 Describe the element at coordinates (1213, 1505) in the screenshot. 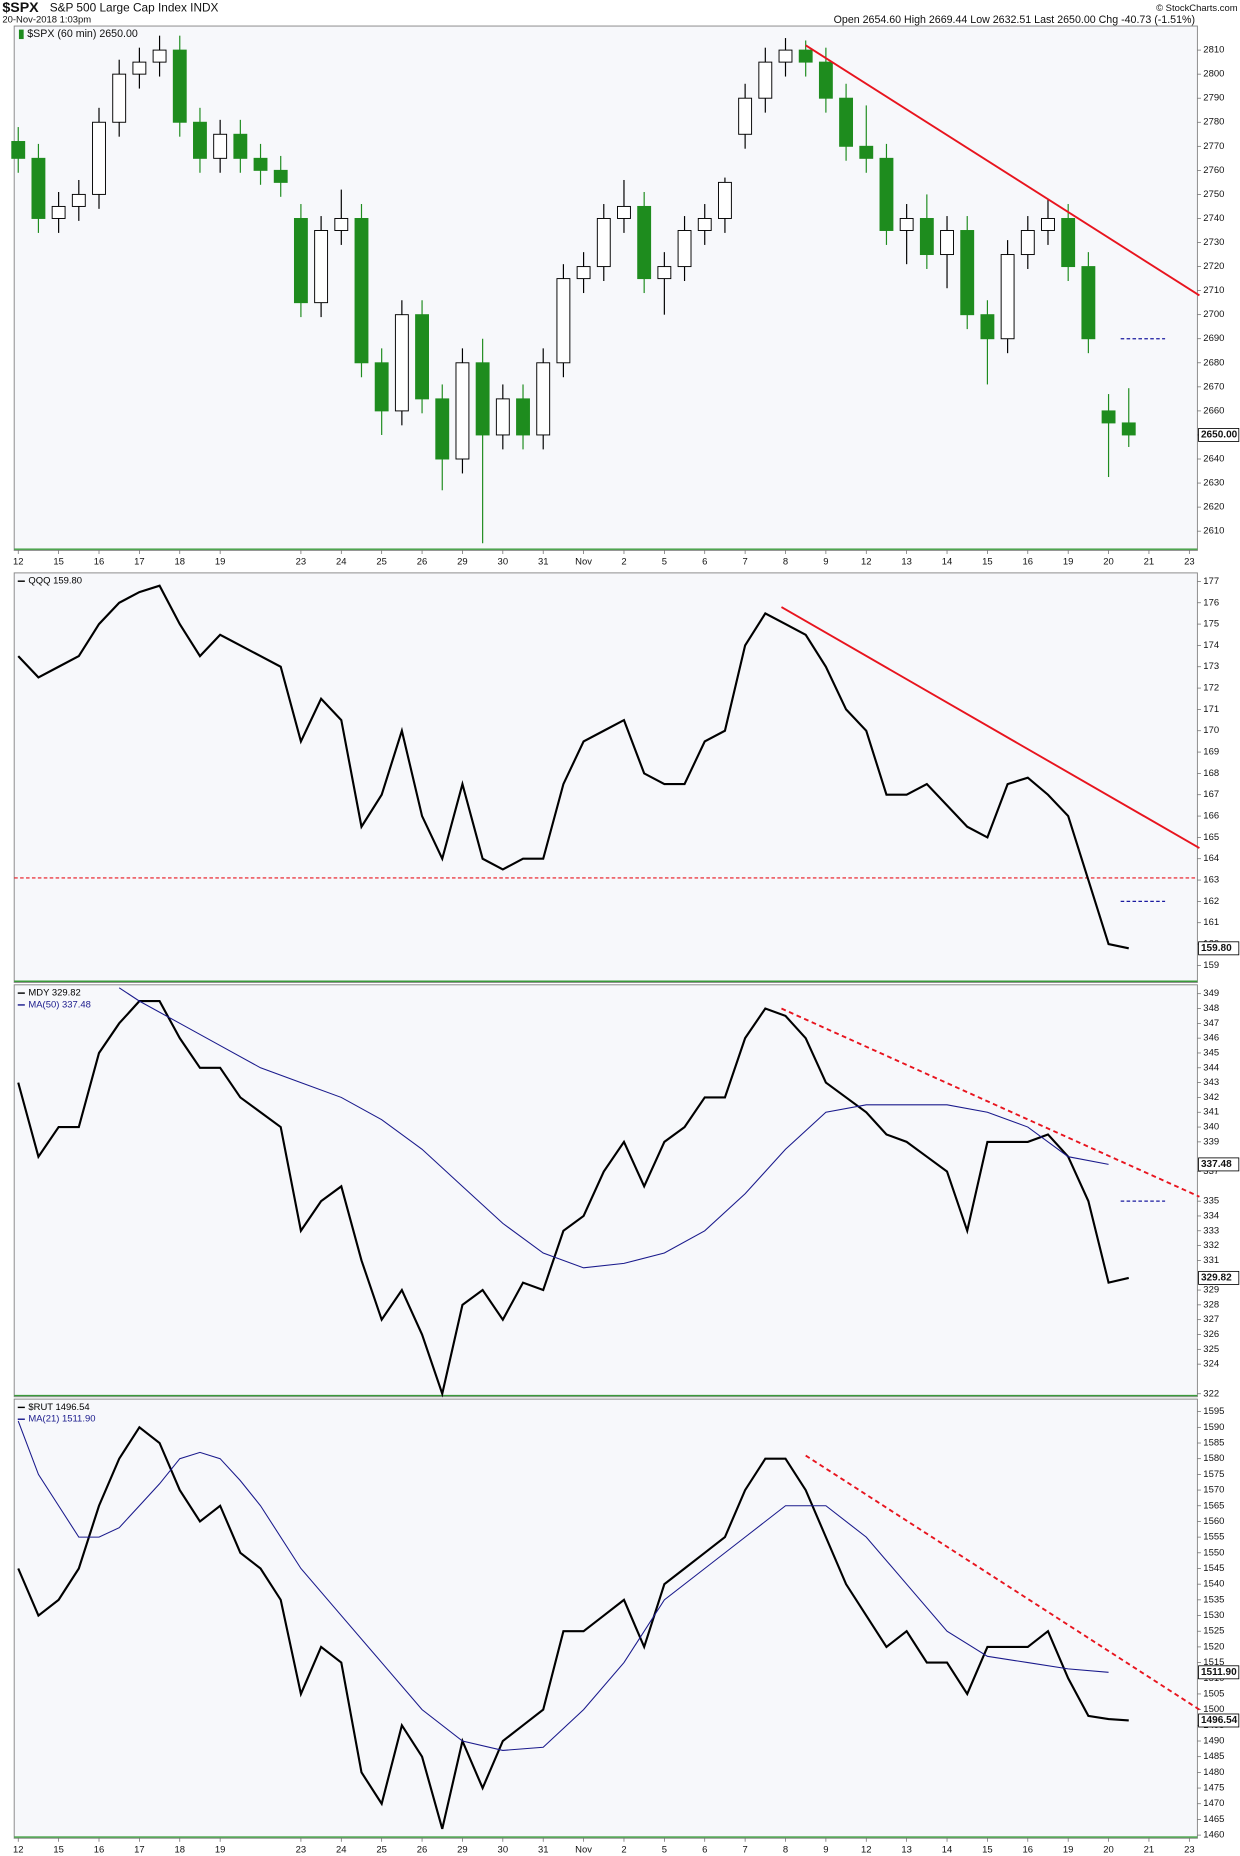

I see `y-tick-label: 1565` at that location.